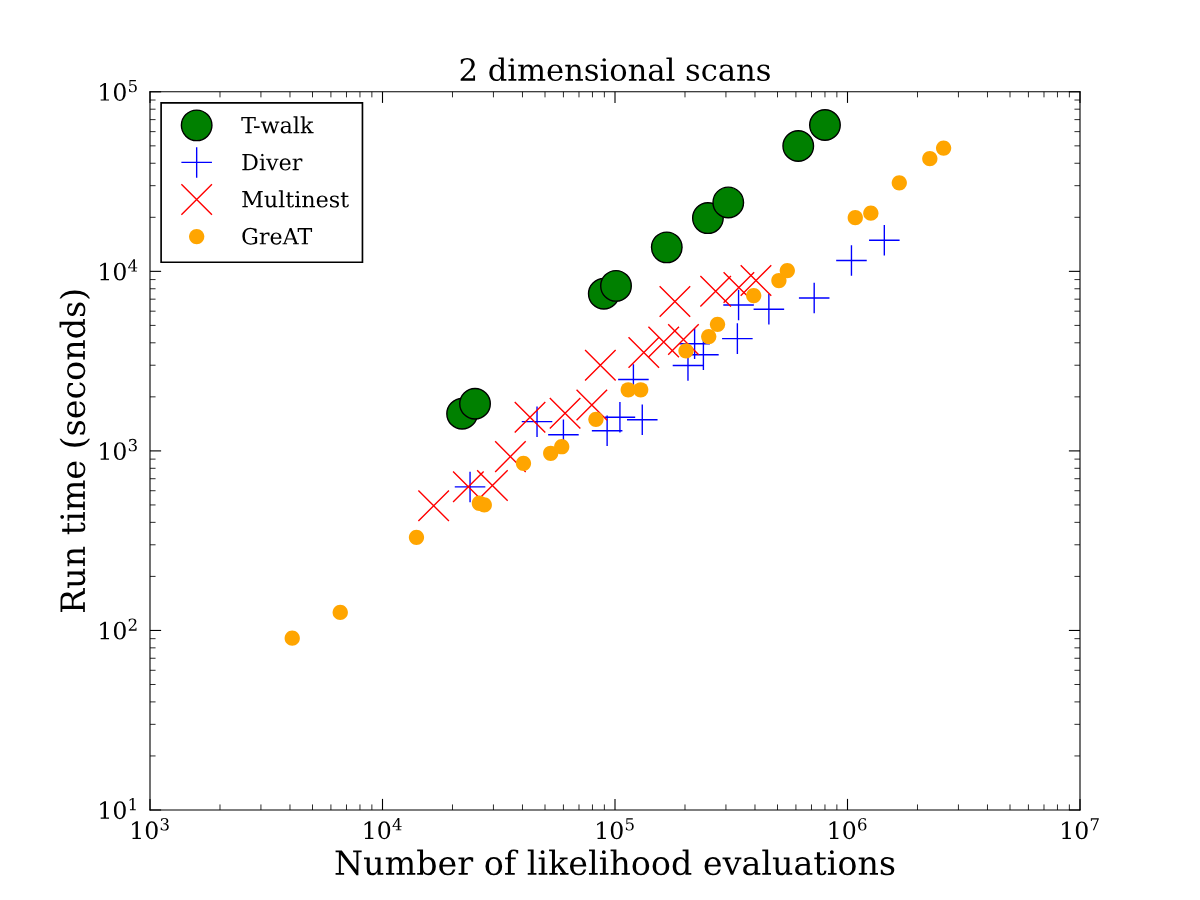  I want to click on chart-title: 2 dimensional scans, so click(615, 69).